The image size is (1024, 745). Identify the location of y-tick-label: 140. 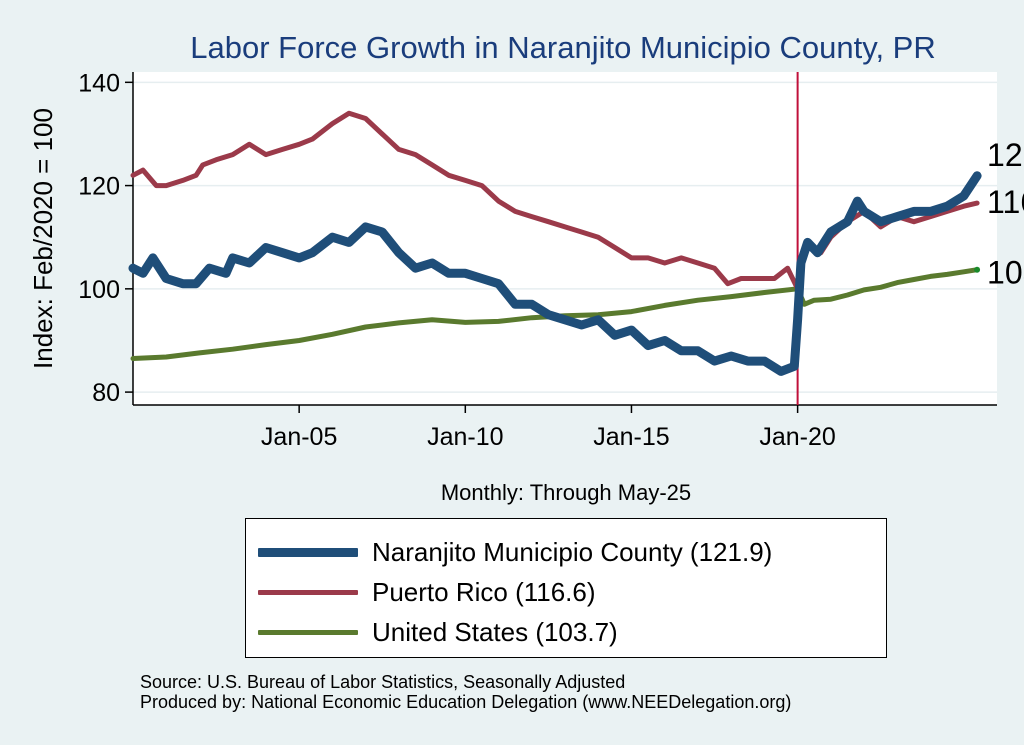
(99, 83).